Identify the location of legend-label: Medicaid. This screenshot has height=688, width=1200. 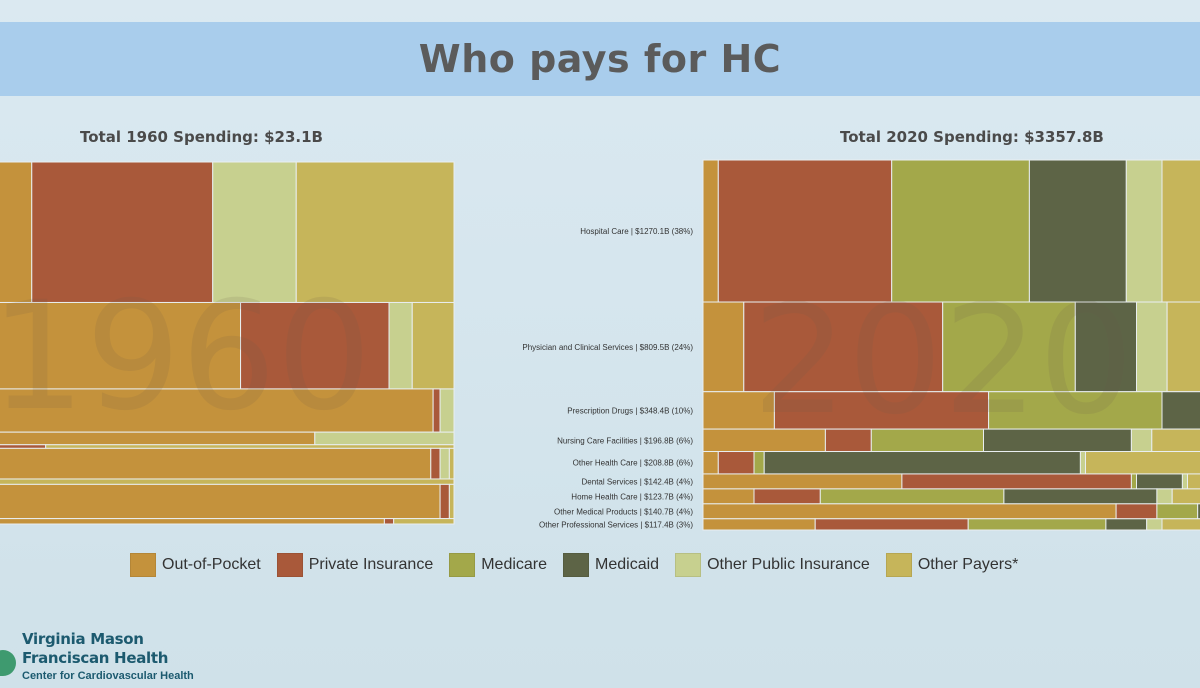
(627, 564).